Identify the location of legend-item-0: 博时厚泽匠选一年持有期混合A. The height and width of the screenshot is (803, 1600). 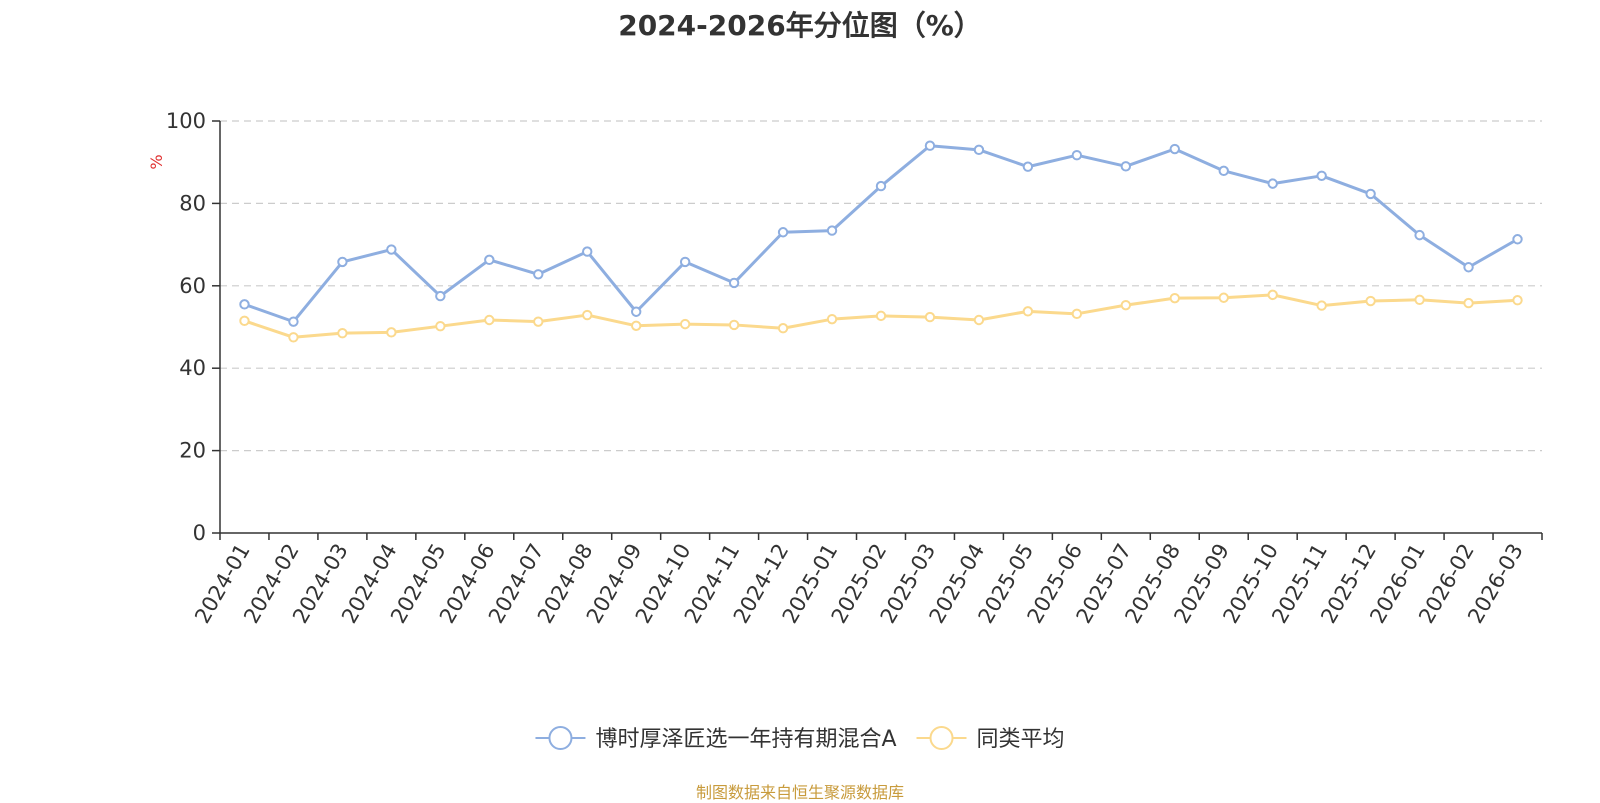
(716, 739).